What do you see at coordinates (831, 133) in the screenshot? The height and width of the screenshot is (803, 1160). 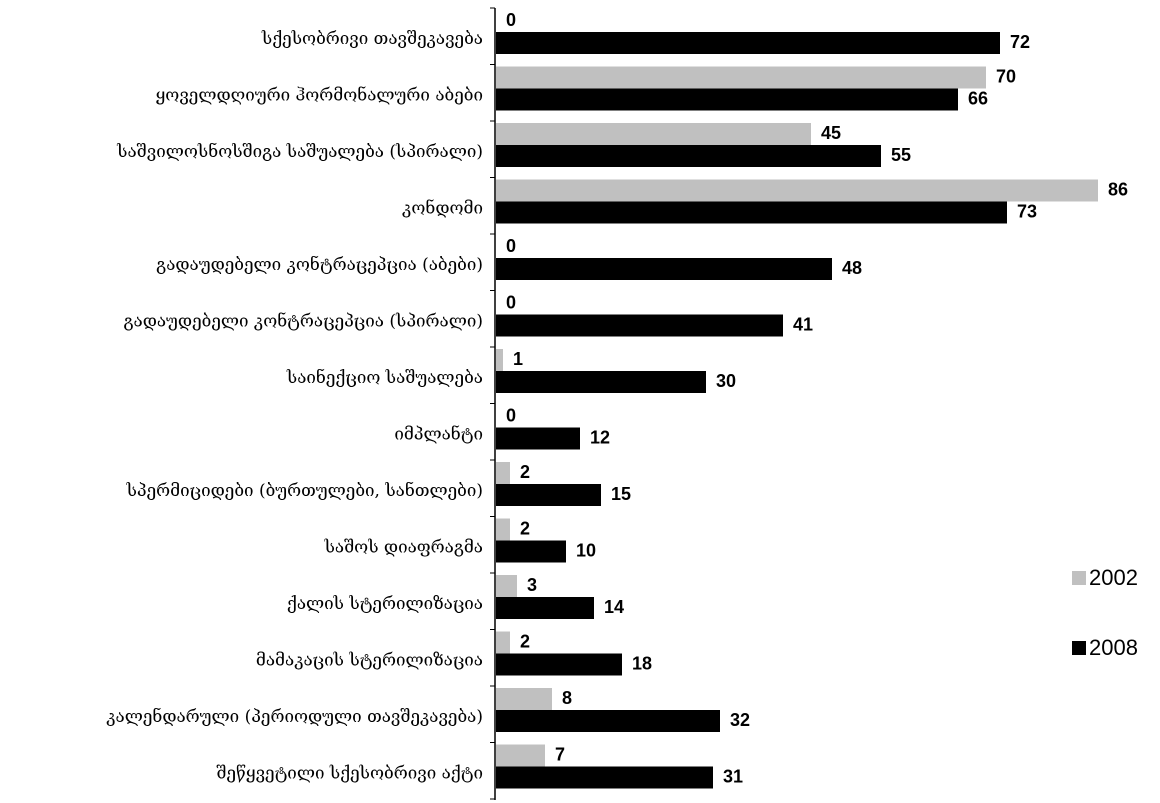 I see `data-label-2002: 45` at bounding box center [831, 133].